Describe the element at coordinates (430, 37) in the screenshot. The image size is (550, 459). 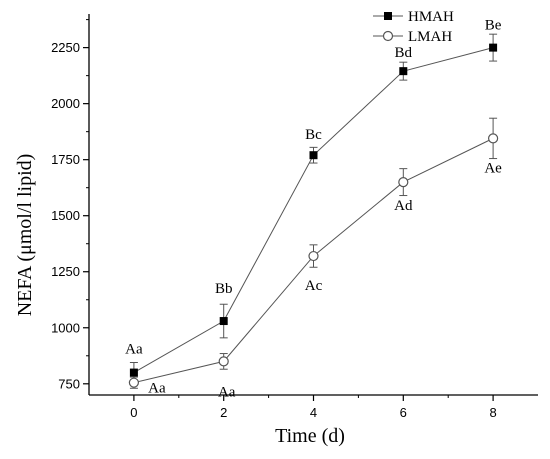
I see `legend-label: LMAH` at that location.